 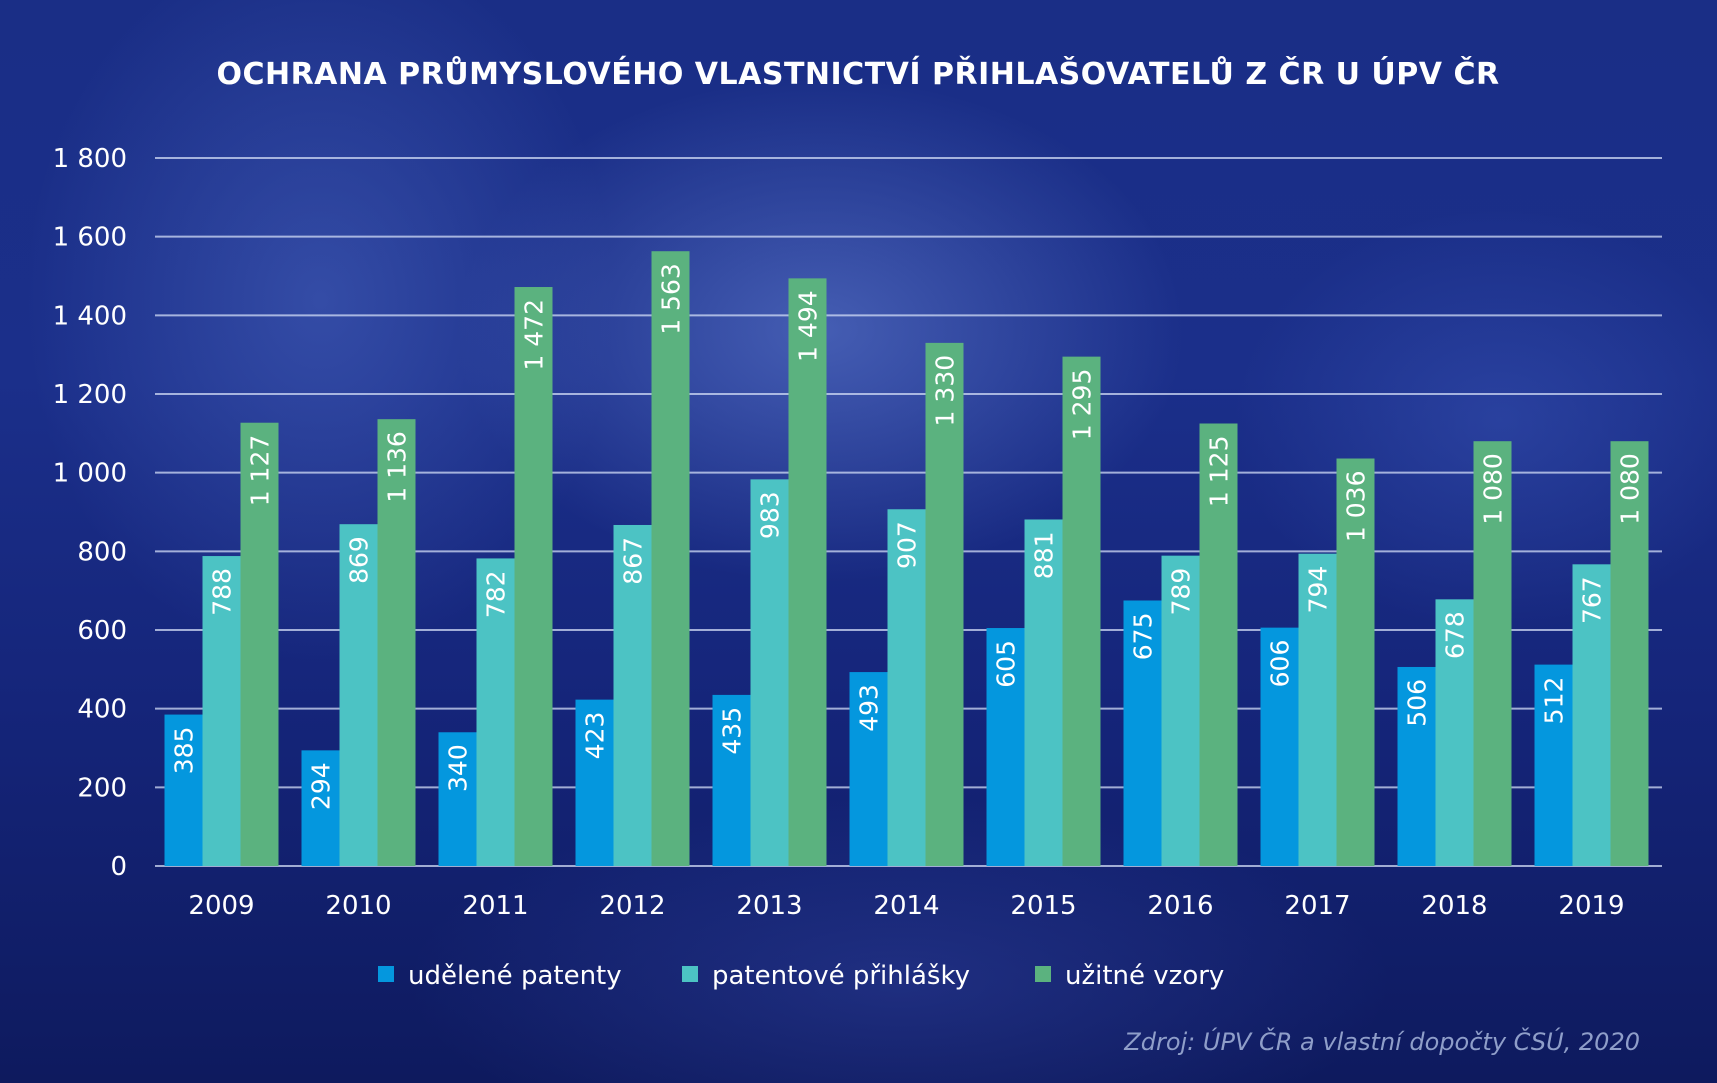 What do you see at coordinates (808, 326) in the screenshot?
I see `data-label: 1 494` at bounding box center [808, 326].